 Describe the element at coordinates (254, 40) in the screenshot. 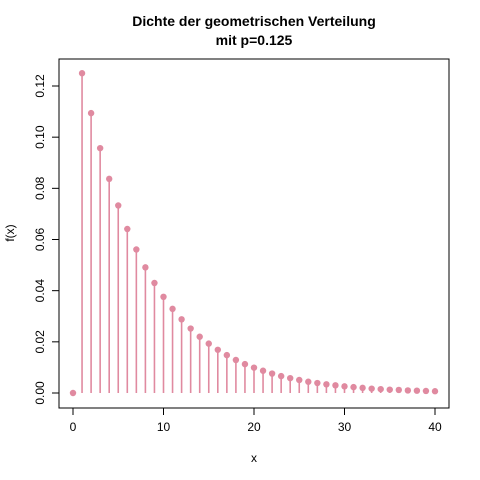

I see `chart-title-line2: mit p=0.125` at that location.